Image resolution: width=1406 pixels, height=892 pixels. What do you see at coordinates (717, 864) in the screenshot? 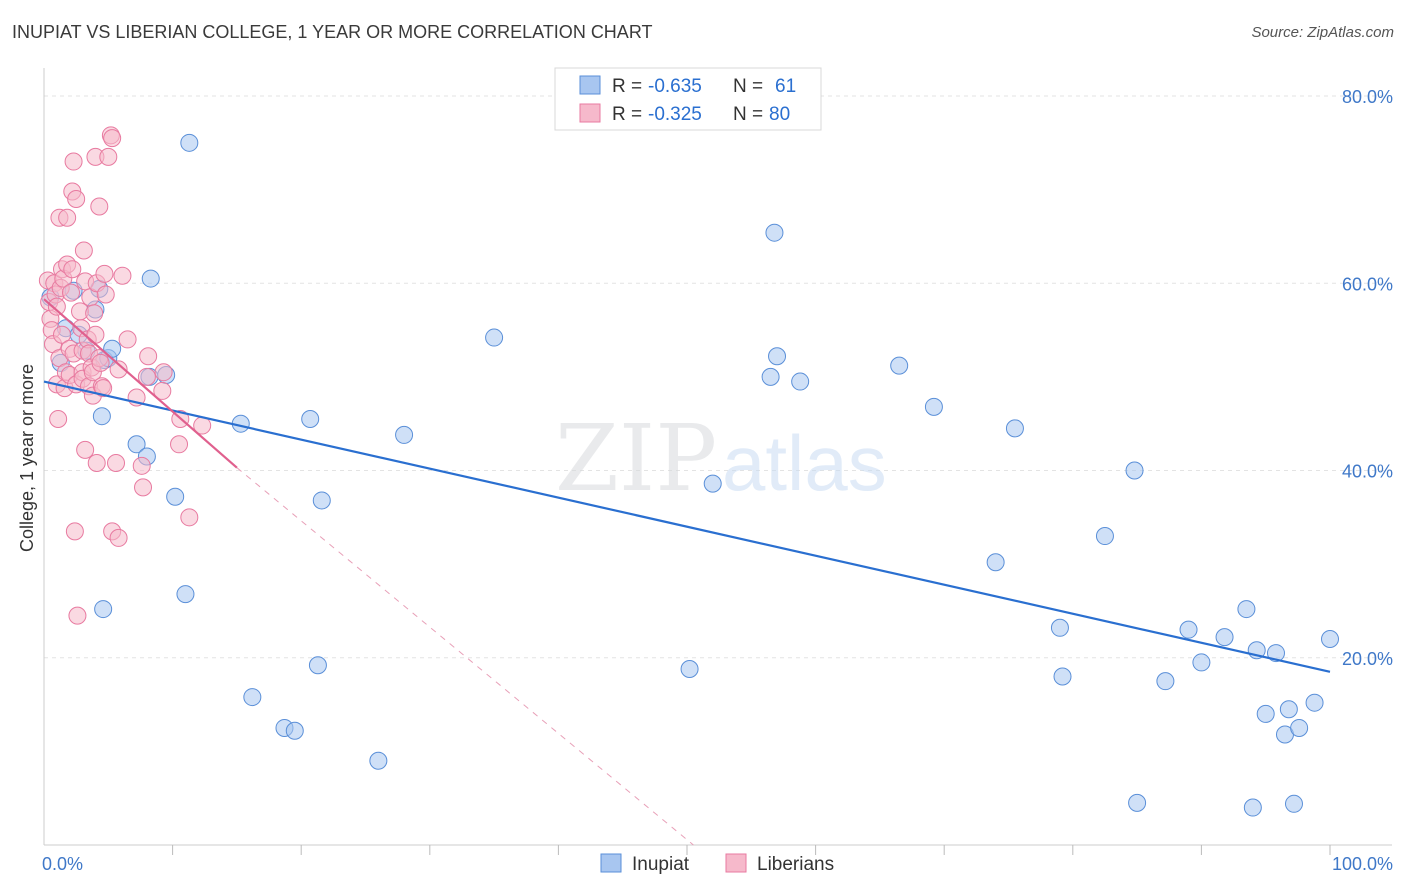
I see `x-tick-labels: 0.0% 100.0%` at bounding box center [717, 864].